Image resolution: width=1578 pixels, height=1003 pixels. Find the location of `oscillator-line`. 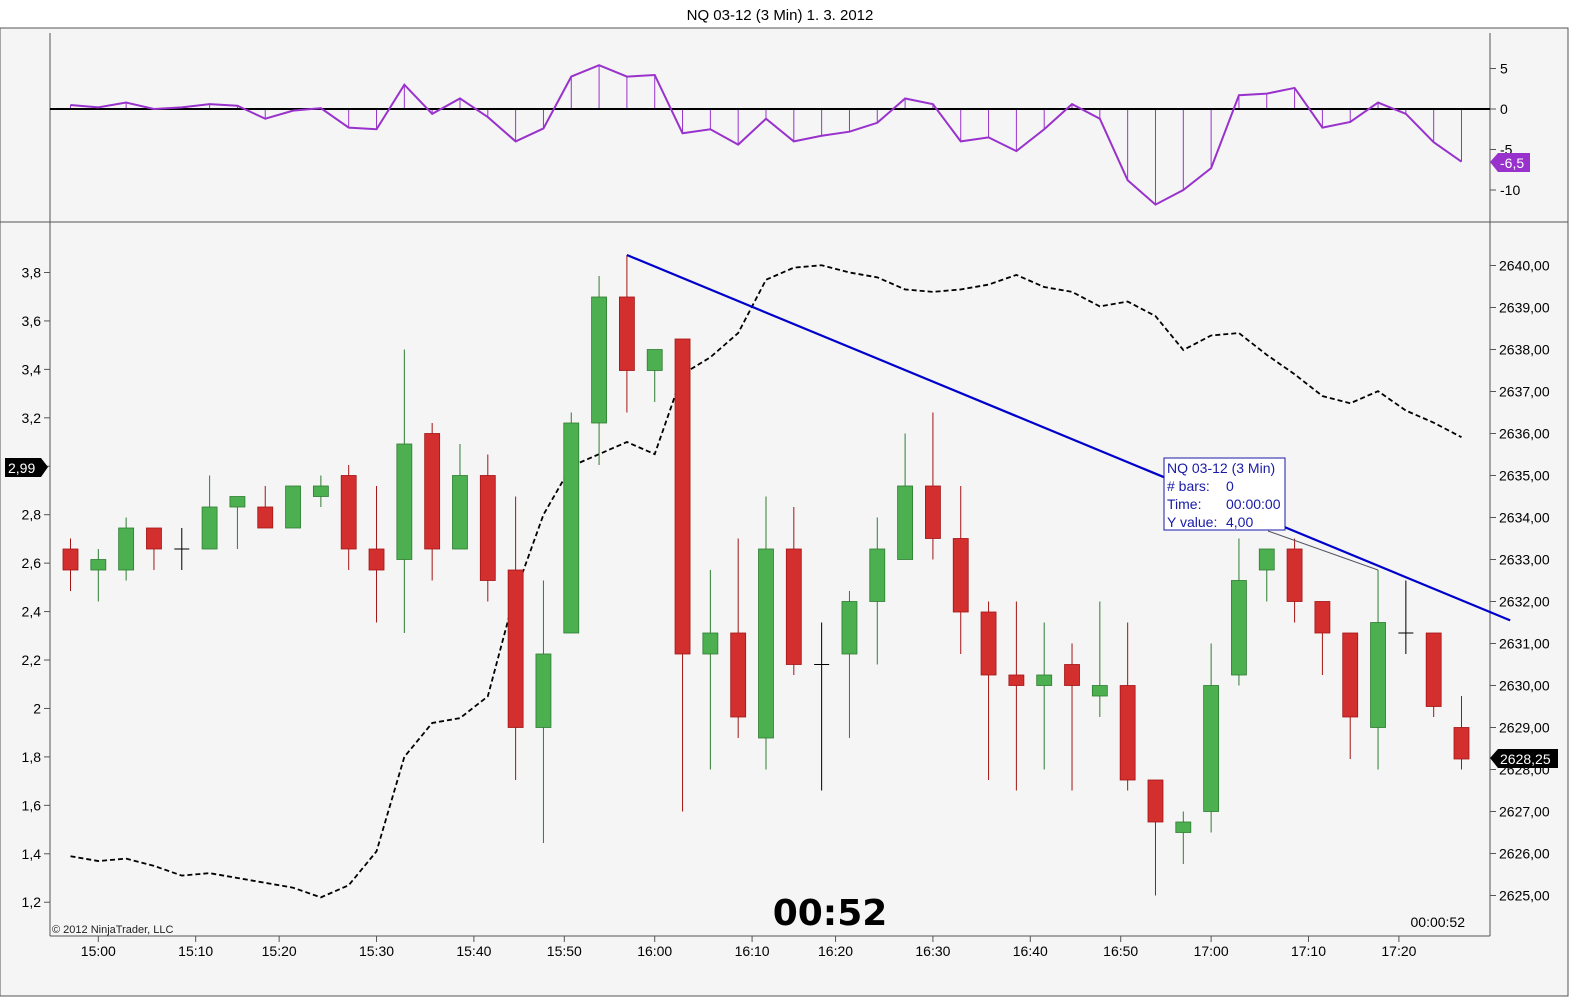

oscillator-line is located at coordinates (766, 135).